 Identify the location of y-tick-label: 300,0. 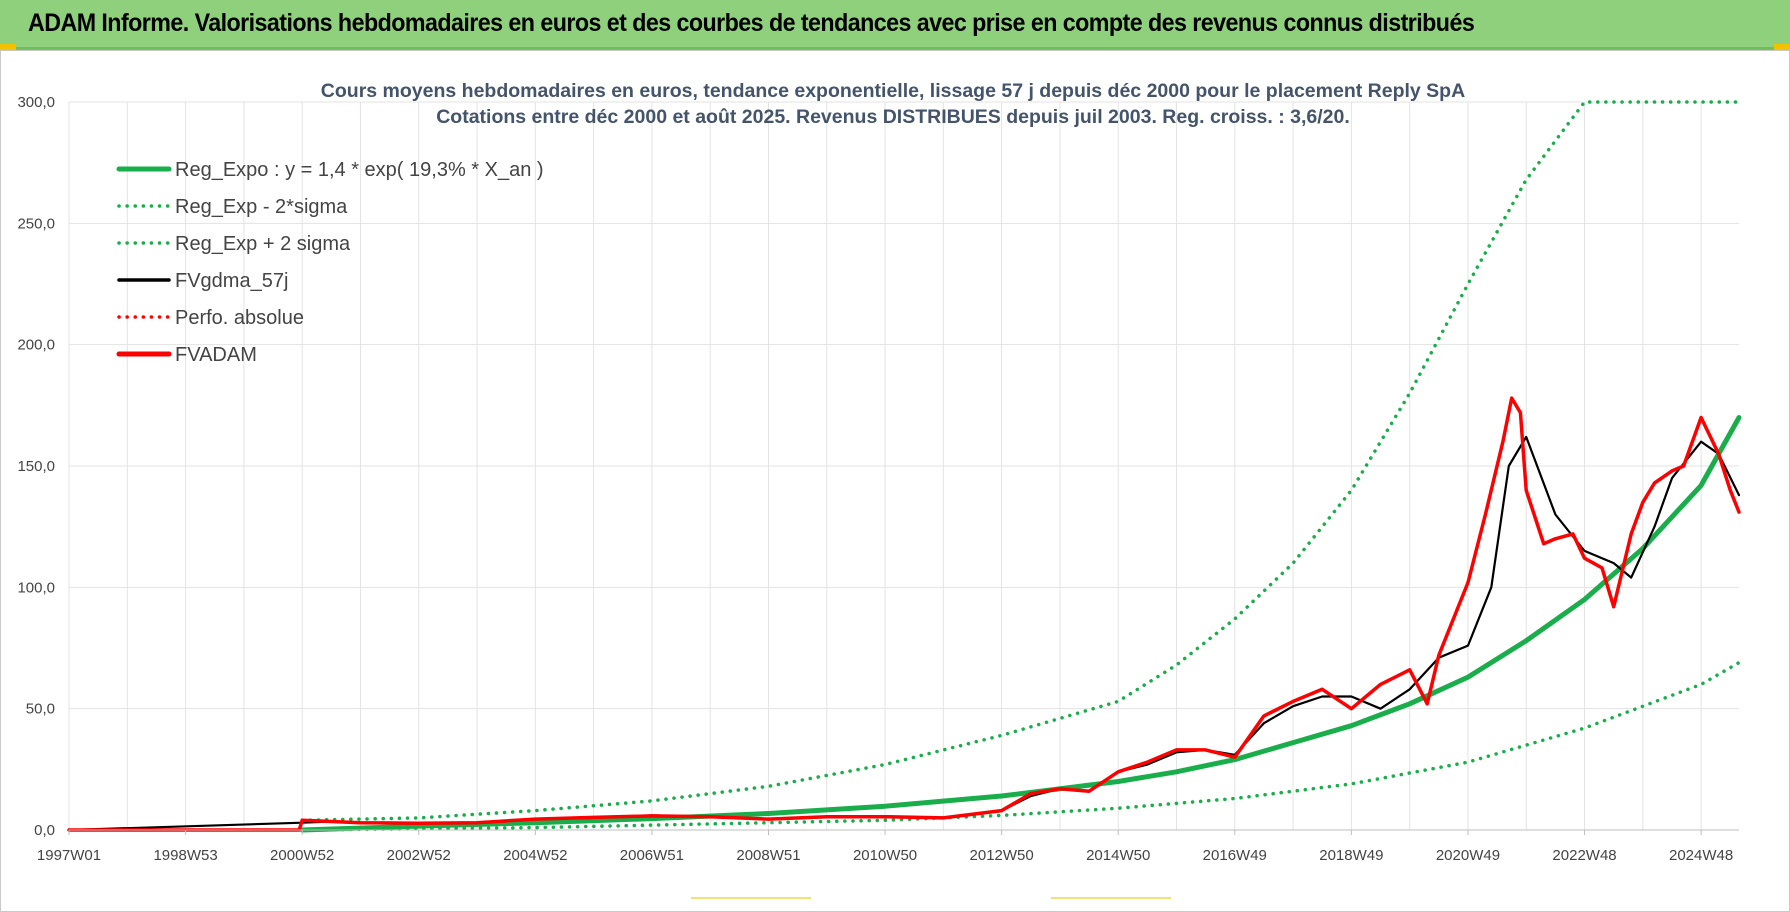
(36, 102).